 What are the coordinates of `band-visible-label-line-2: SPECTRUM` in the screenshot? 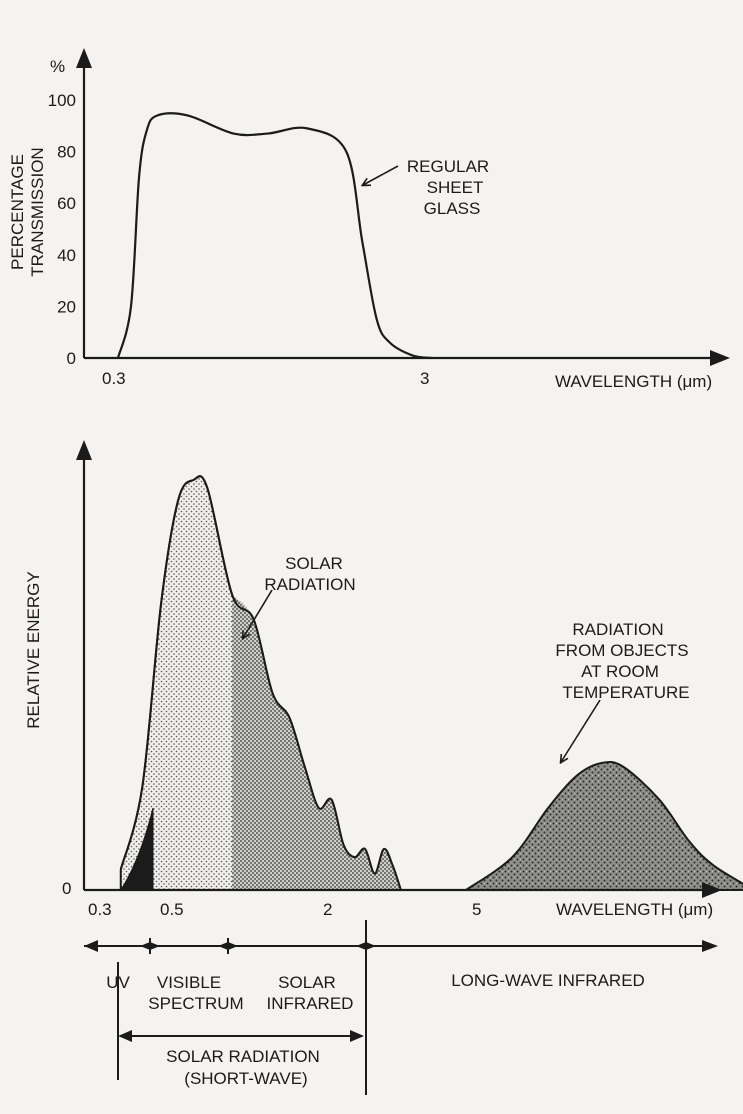 It's located at (195, 1003).